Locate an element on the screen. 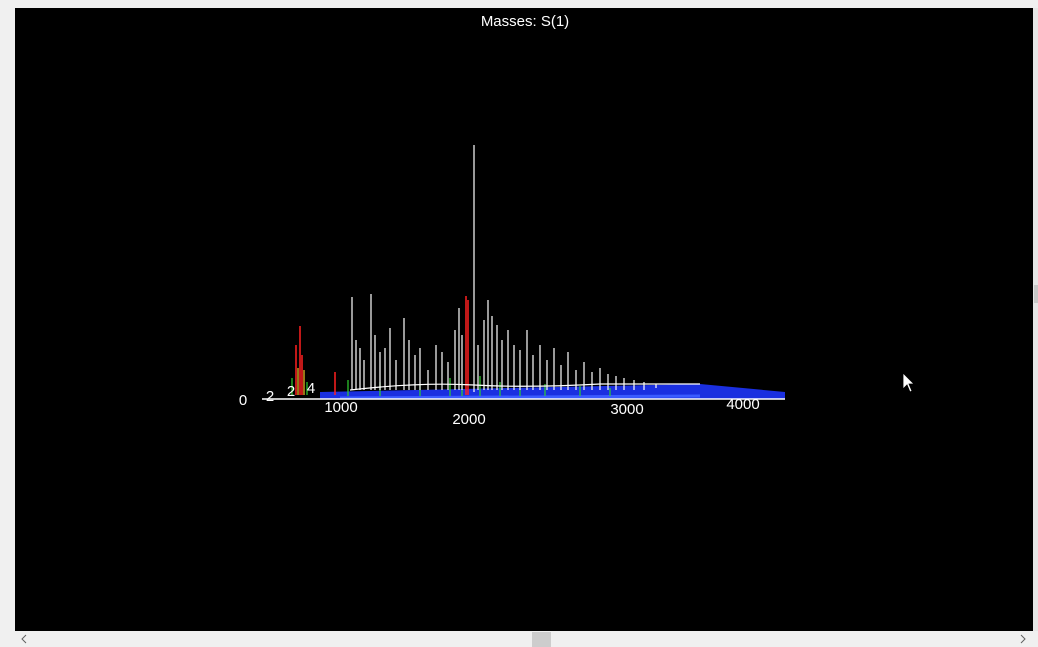  title: Masses: S(1) is located at coordinates (525, 21).